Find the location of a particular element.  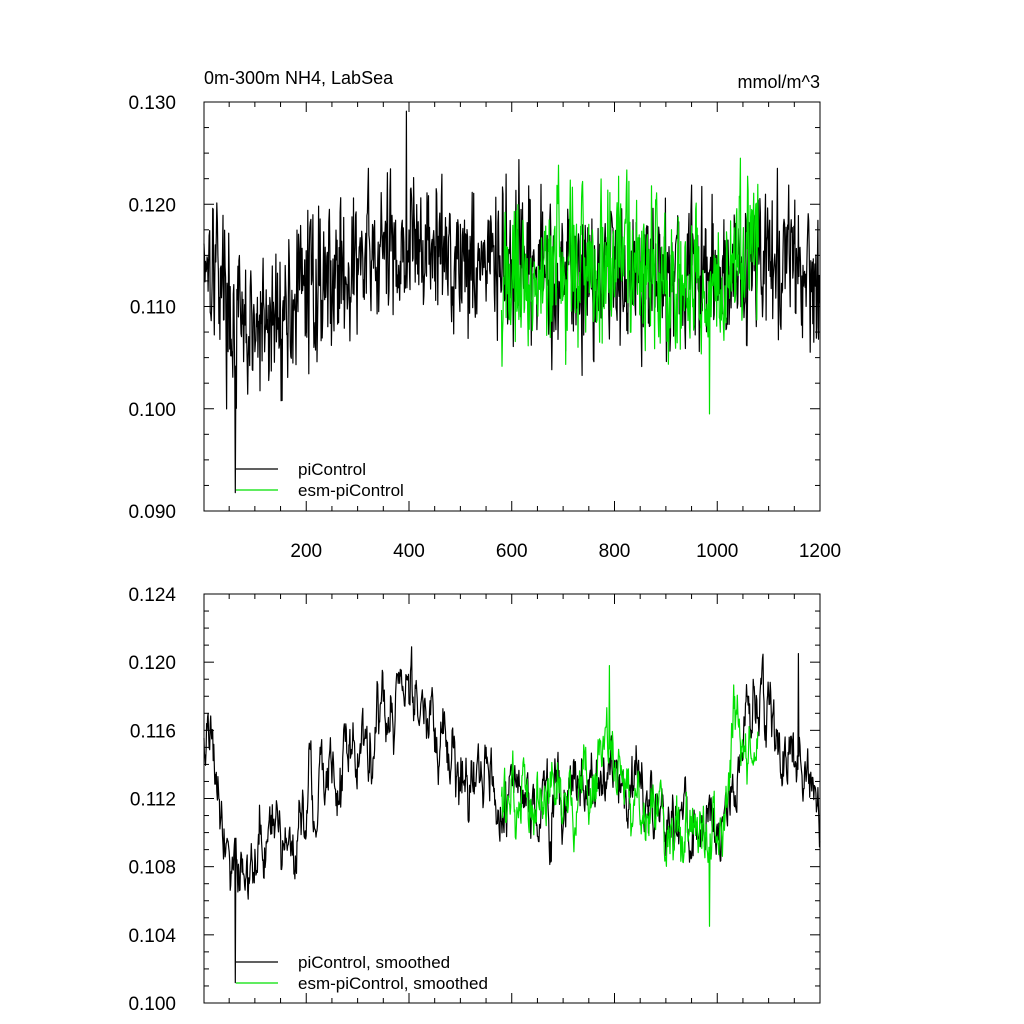

bottom-y-tick-label: 0.104 is located at coordinates (152, 936).